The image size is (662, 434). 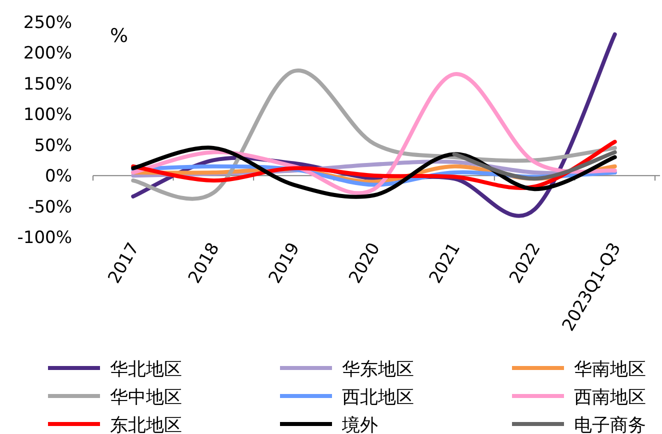 What do you see at coordinates (47, 84) in the screenshot?
I see `y-tick-label: 150%` at bounding box center [47, 84].